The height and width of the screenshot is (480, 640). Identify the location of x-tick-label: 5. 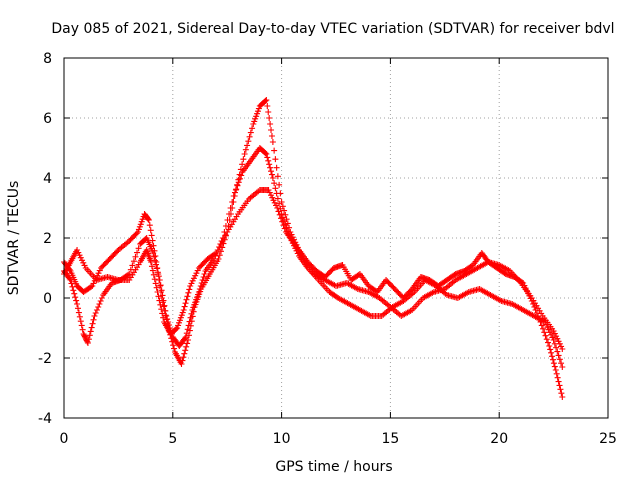
(172, 439).